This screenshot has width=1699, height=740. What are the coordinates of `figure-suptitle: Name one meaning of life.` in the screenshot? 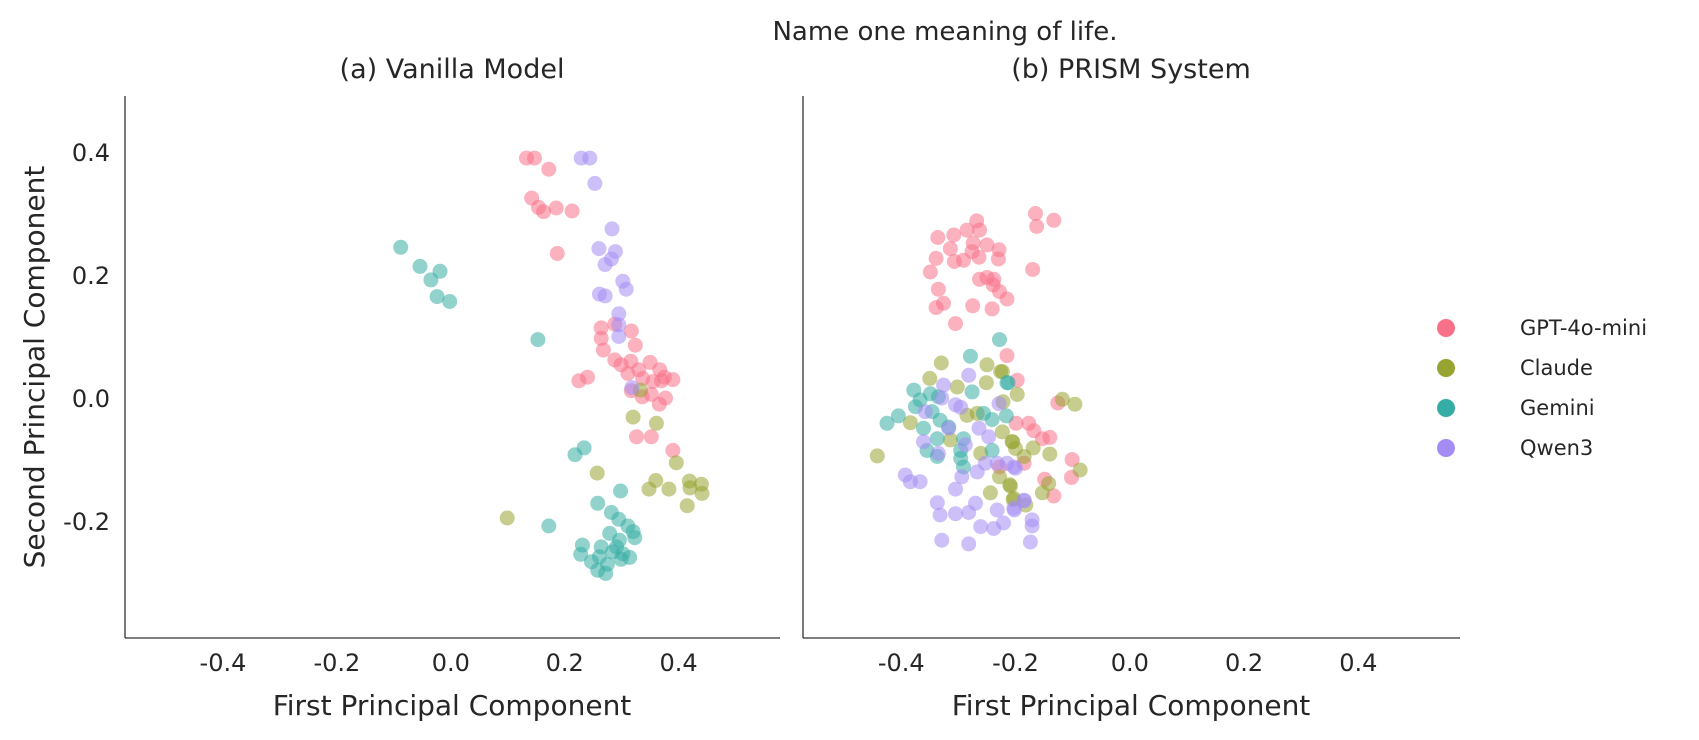 It's located at (944, 32).